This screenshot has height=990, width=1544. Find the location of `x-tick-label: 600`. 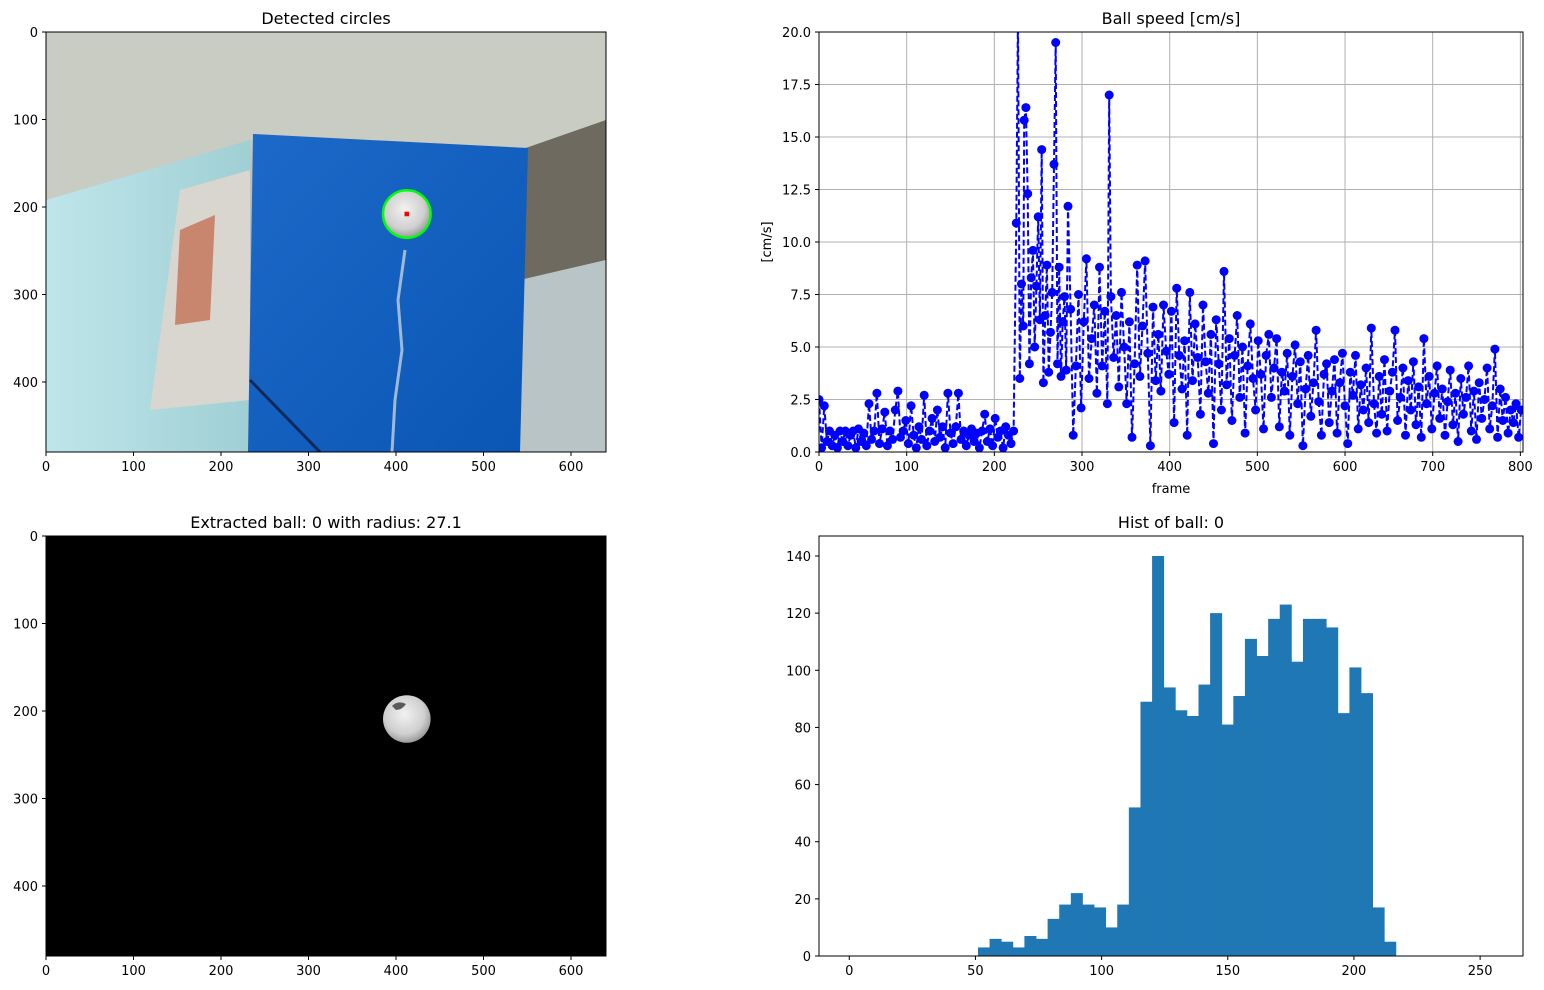

x-tick-label: 600 is located at coordinates (571, 971).